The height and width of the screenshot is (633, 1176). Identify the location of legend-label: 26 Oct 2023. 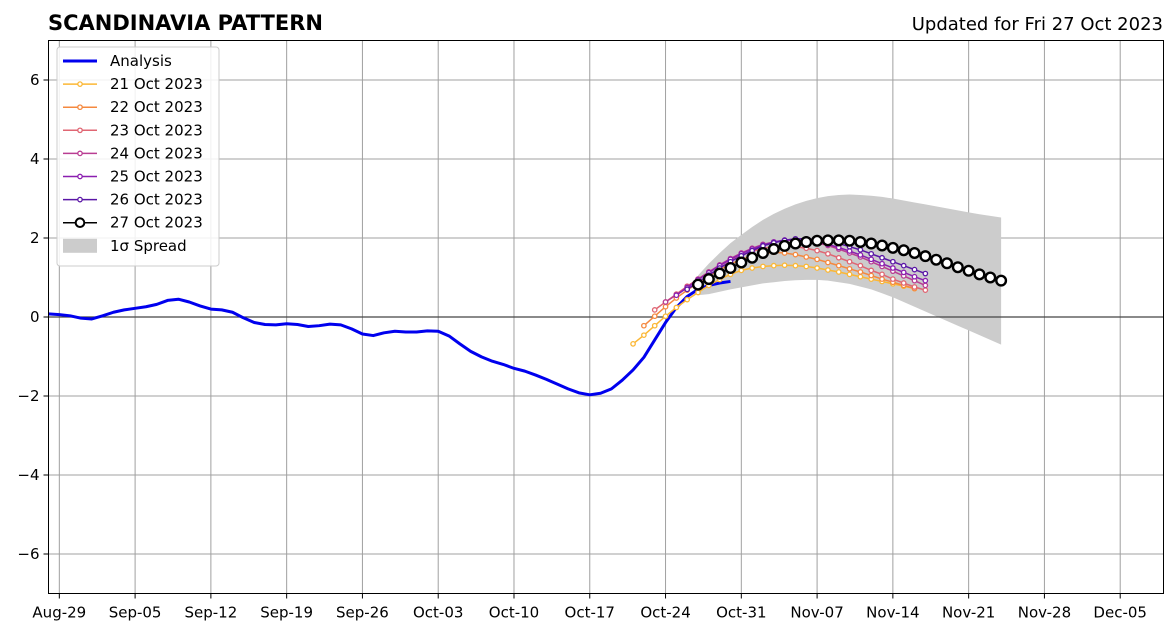
(156, 200).